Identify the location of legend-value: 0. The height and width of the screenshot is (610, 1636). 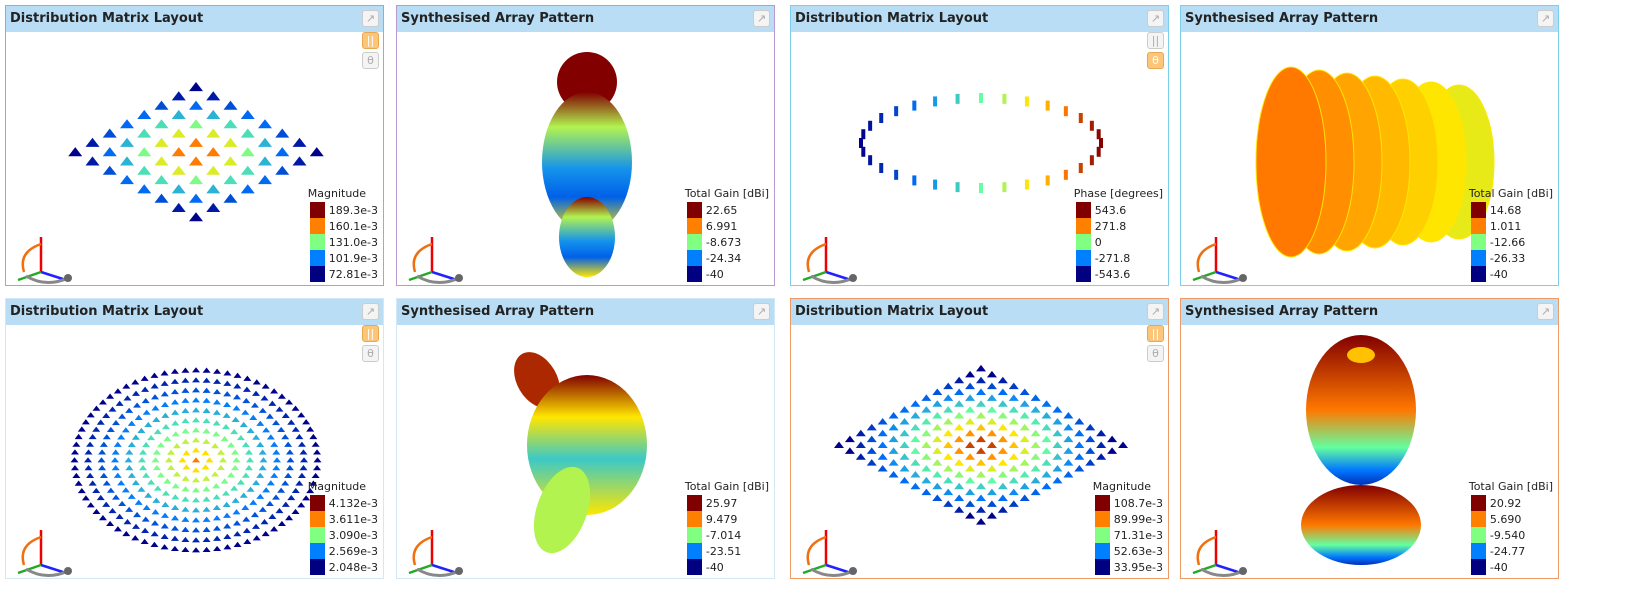
(1098, 242).